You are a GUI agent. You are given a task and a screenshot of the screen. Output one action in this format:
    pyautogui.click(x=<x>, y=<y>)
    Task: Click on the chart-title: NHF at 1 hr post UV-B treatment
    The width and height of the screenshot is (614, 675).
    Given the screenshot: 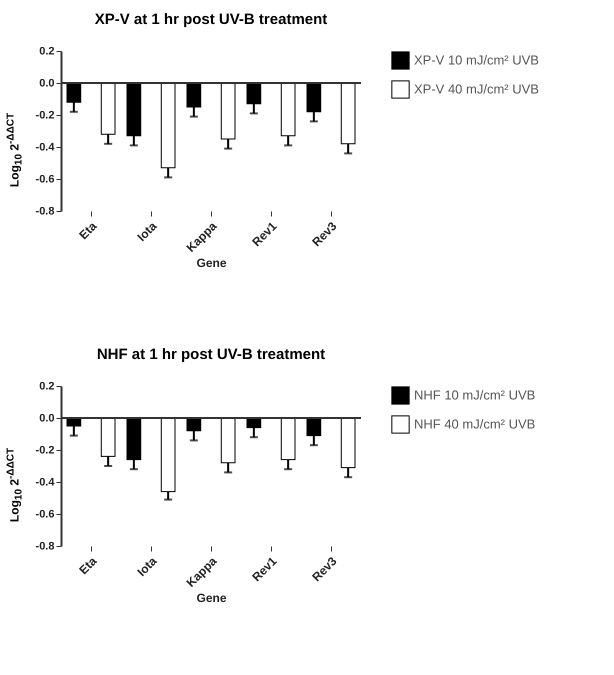 What is the action you would take?
    pyautogui.click(x=211, y=354)
    